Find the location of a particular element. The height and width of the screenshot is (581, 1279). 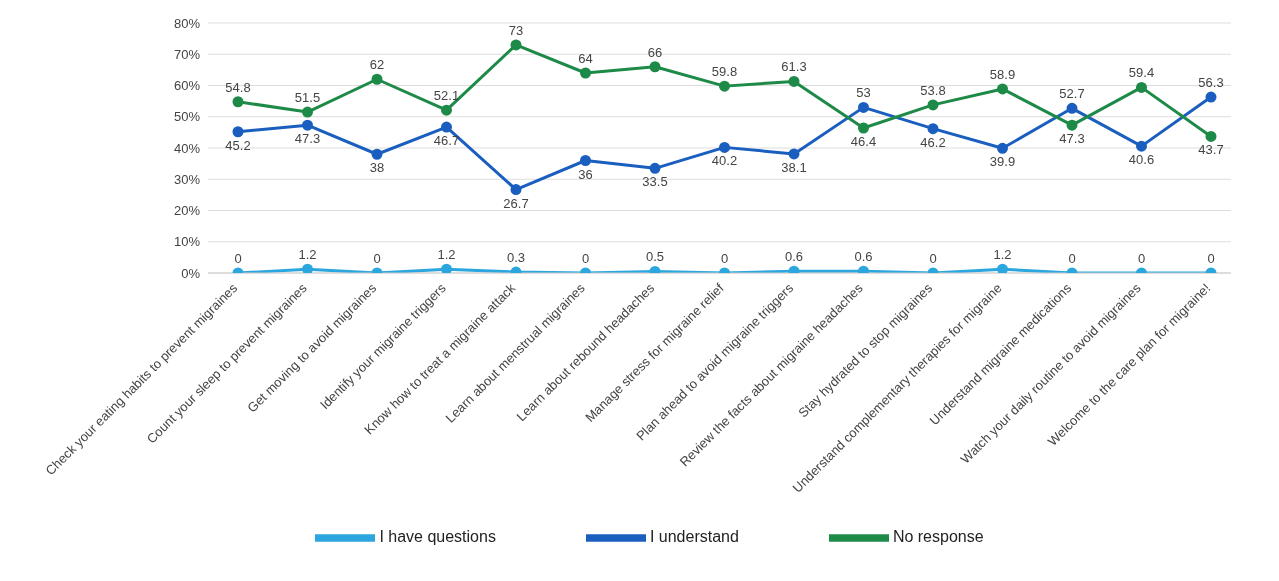

y-tick-label: 30% is located at coordinates (187, 179).